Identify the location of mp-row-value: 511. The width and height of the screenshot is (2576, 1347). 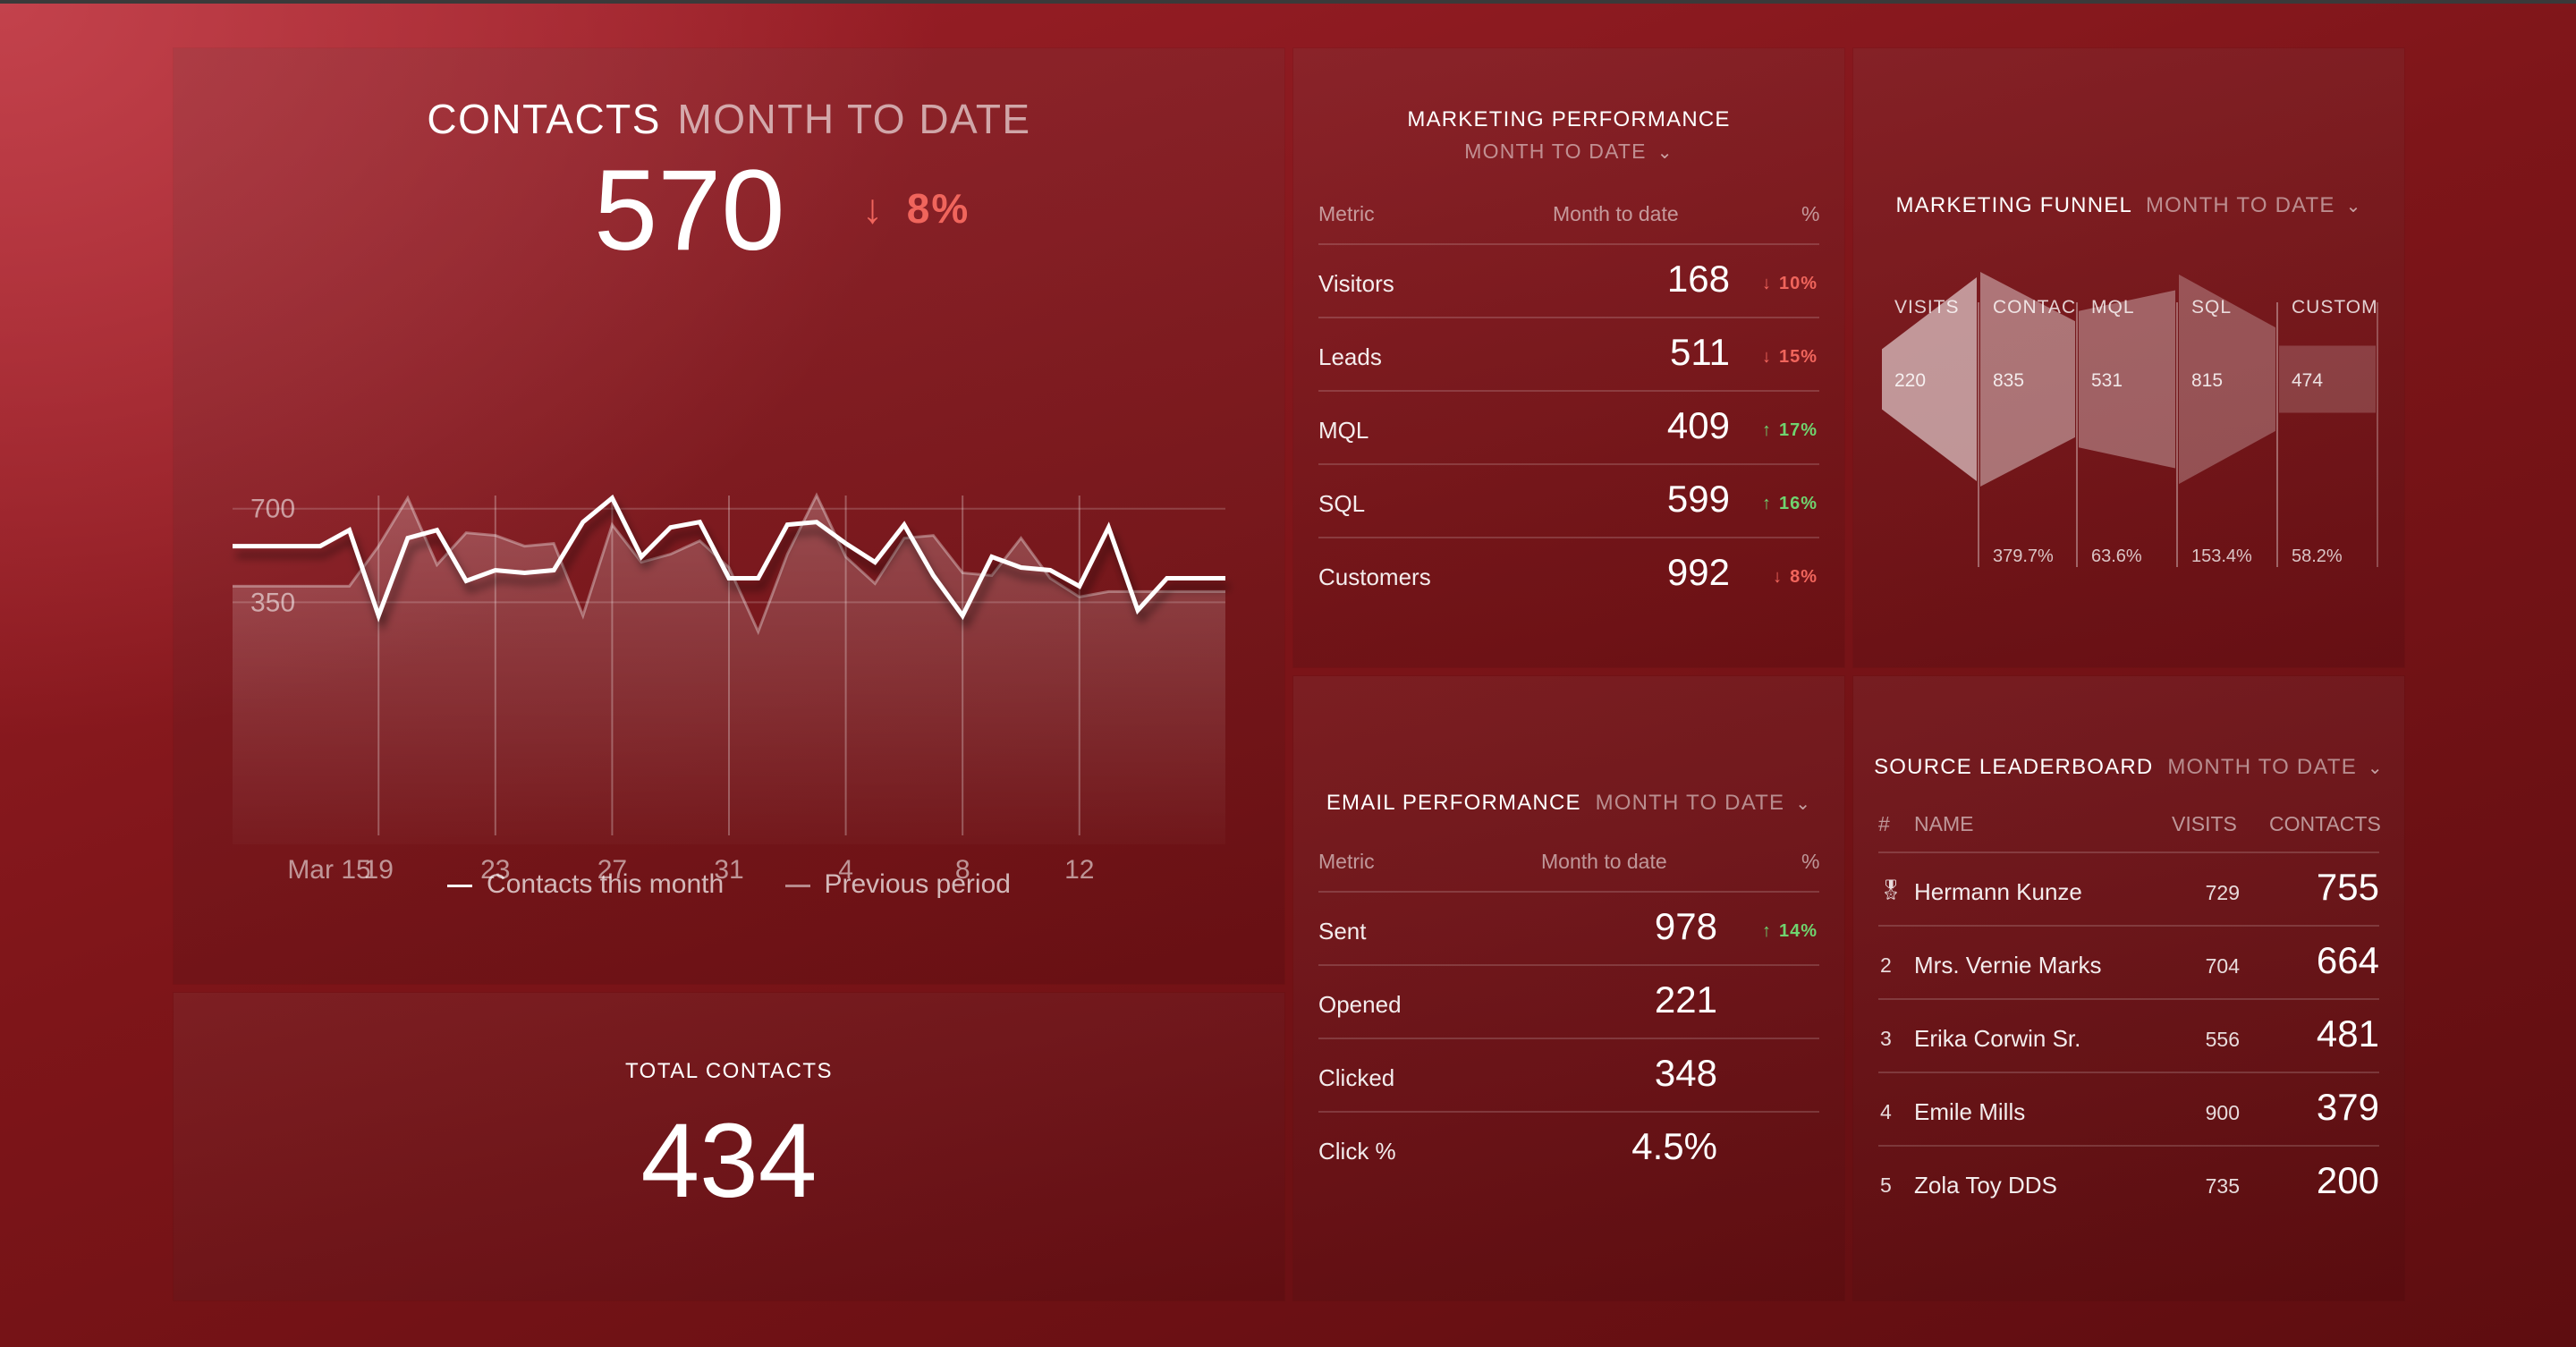
(1700, 352).